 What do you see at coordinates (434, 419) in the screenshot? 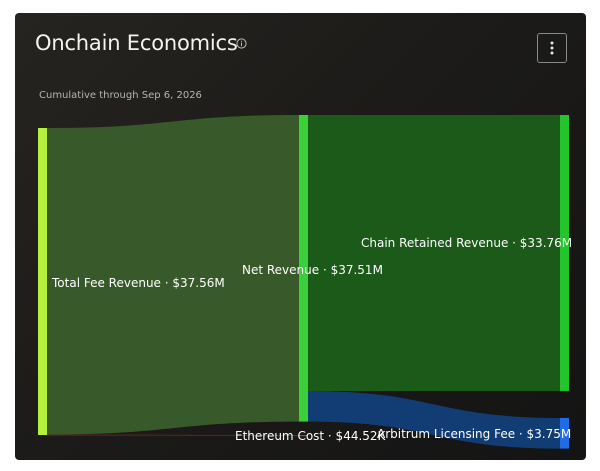
I see `sankey-link-net_rev-to-arb_license` at bounding box center [434, 419].